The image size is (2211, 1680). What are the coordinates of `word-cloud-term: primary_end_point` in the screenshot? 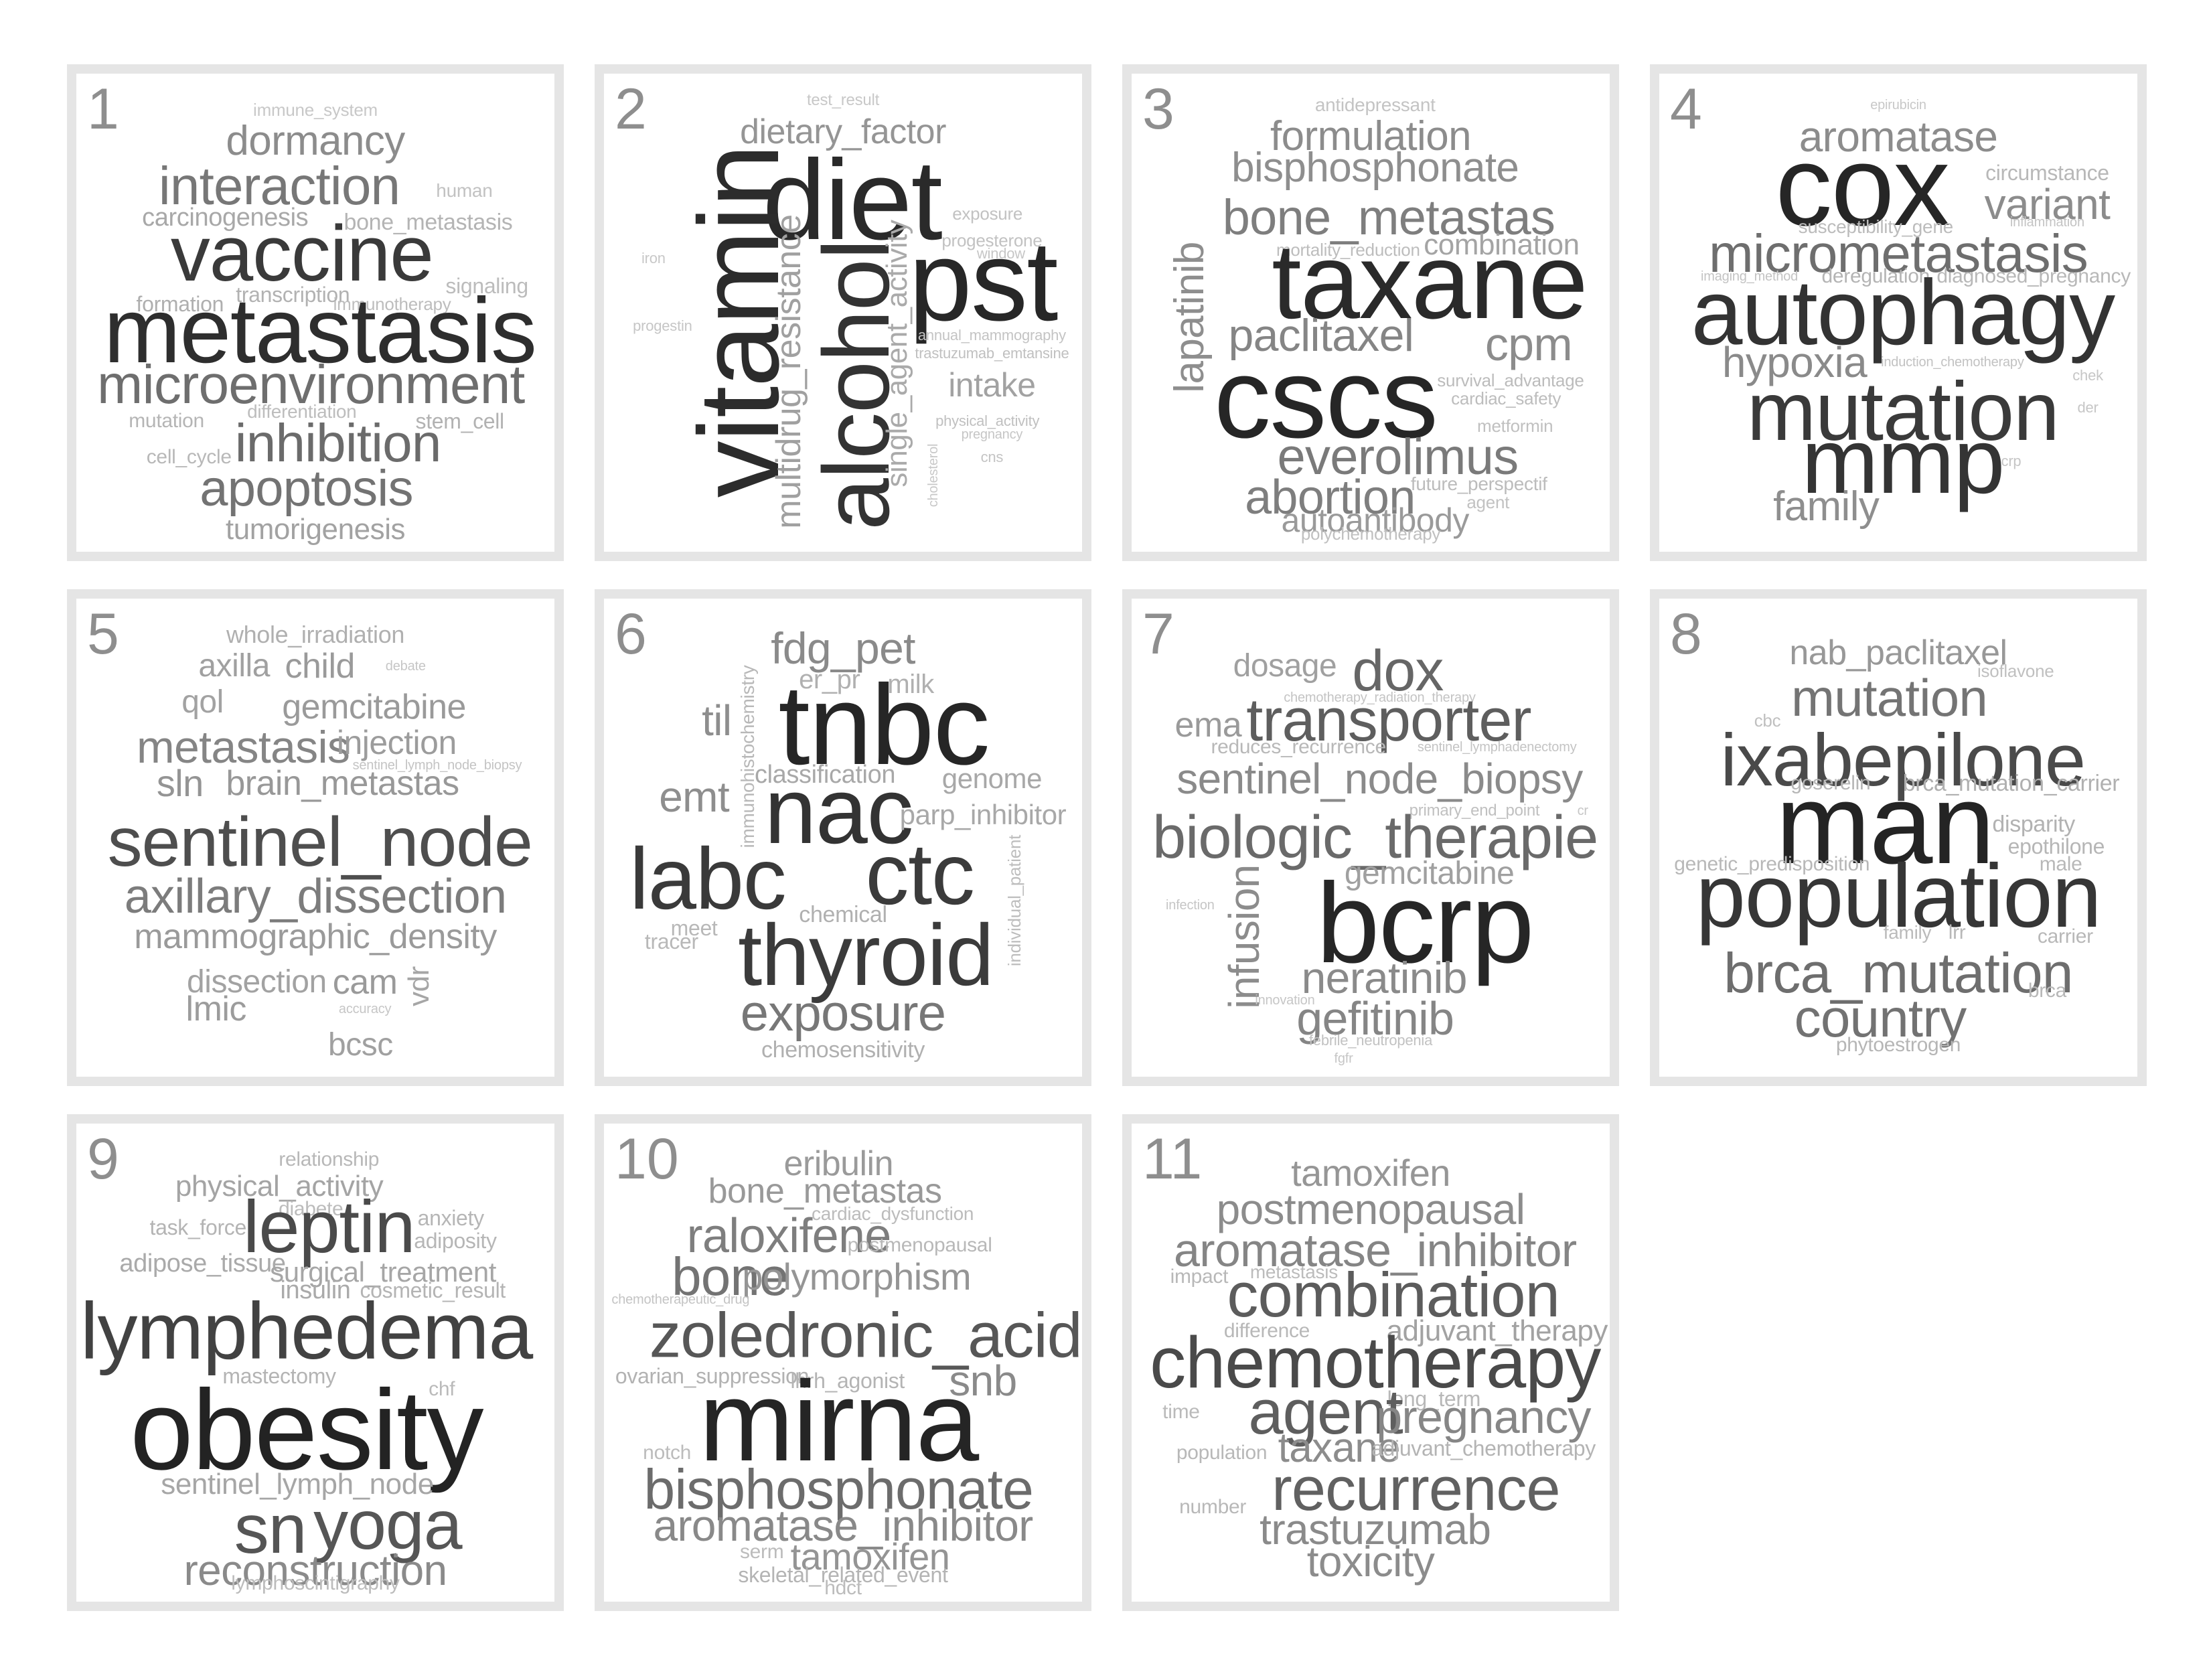 It's located at (1475, 810).